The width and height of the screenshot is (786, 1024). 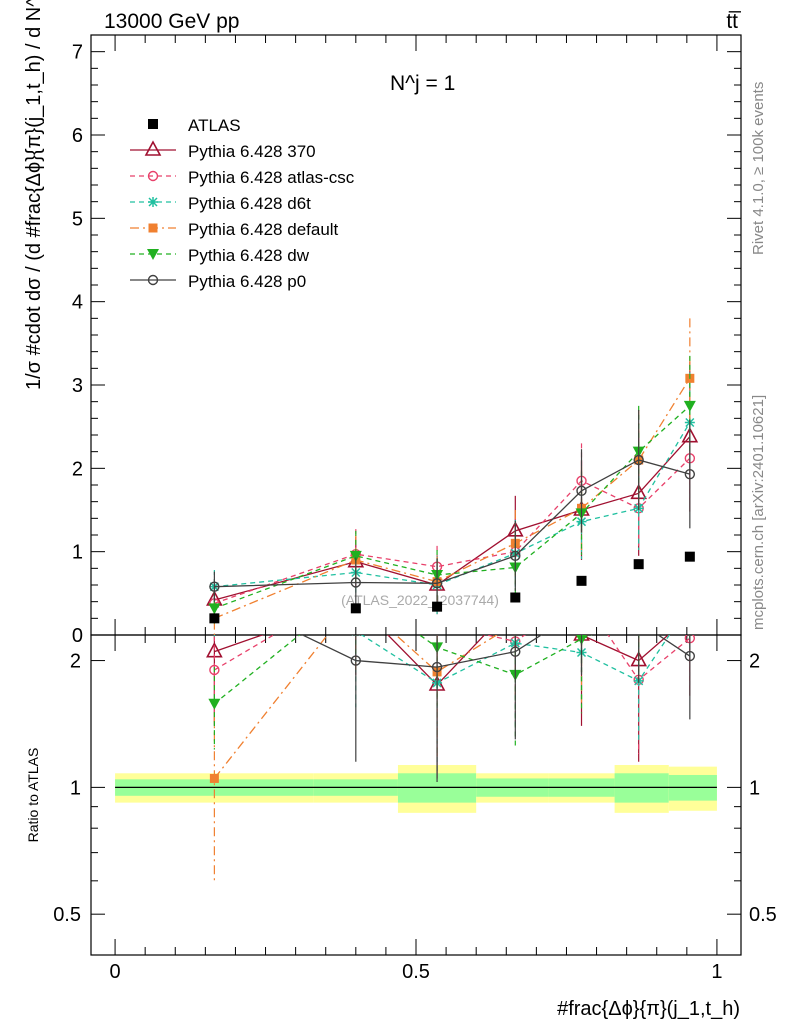 I want to click on ratio-ytick-label-right: 1, so click(x=754, y=788).